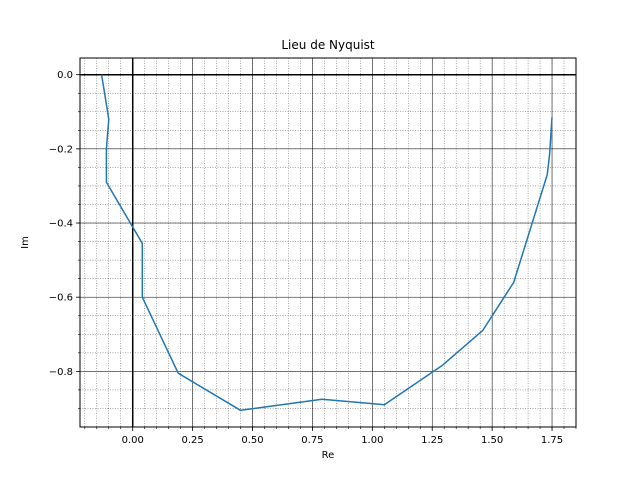  Describe the element at coordinates (312, 440) in the screenshot. I see `x-tick-label: 0.75` at that location.